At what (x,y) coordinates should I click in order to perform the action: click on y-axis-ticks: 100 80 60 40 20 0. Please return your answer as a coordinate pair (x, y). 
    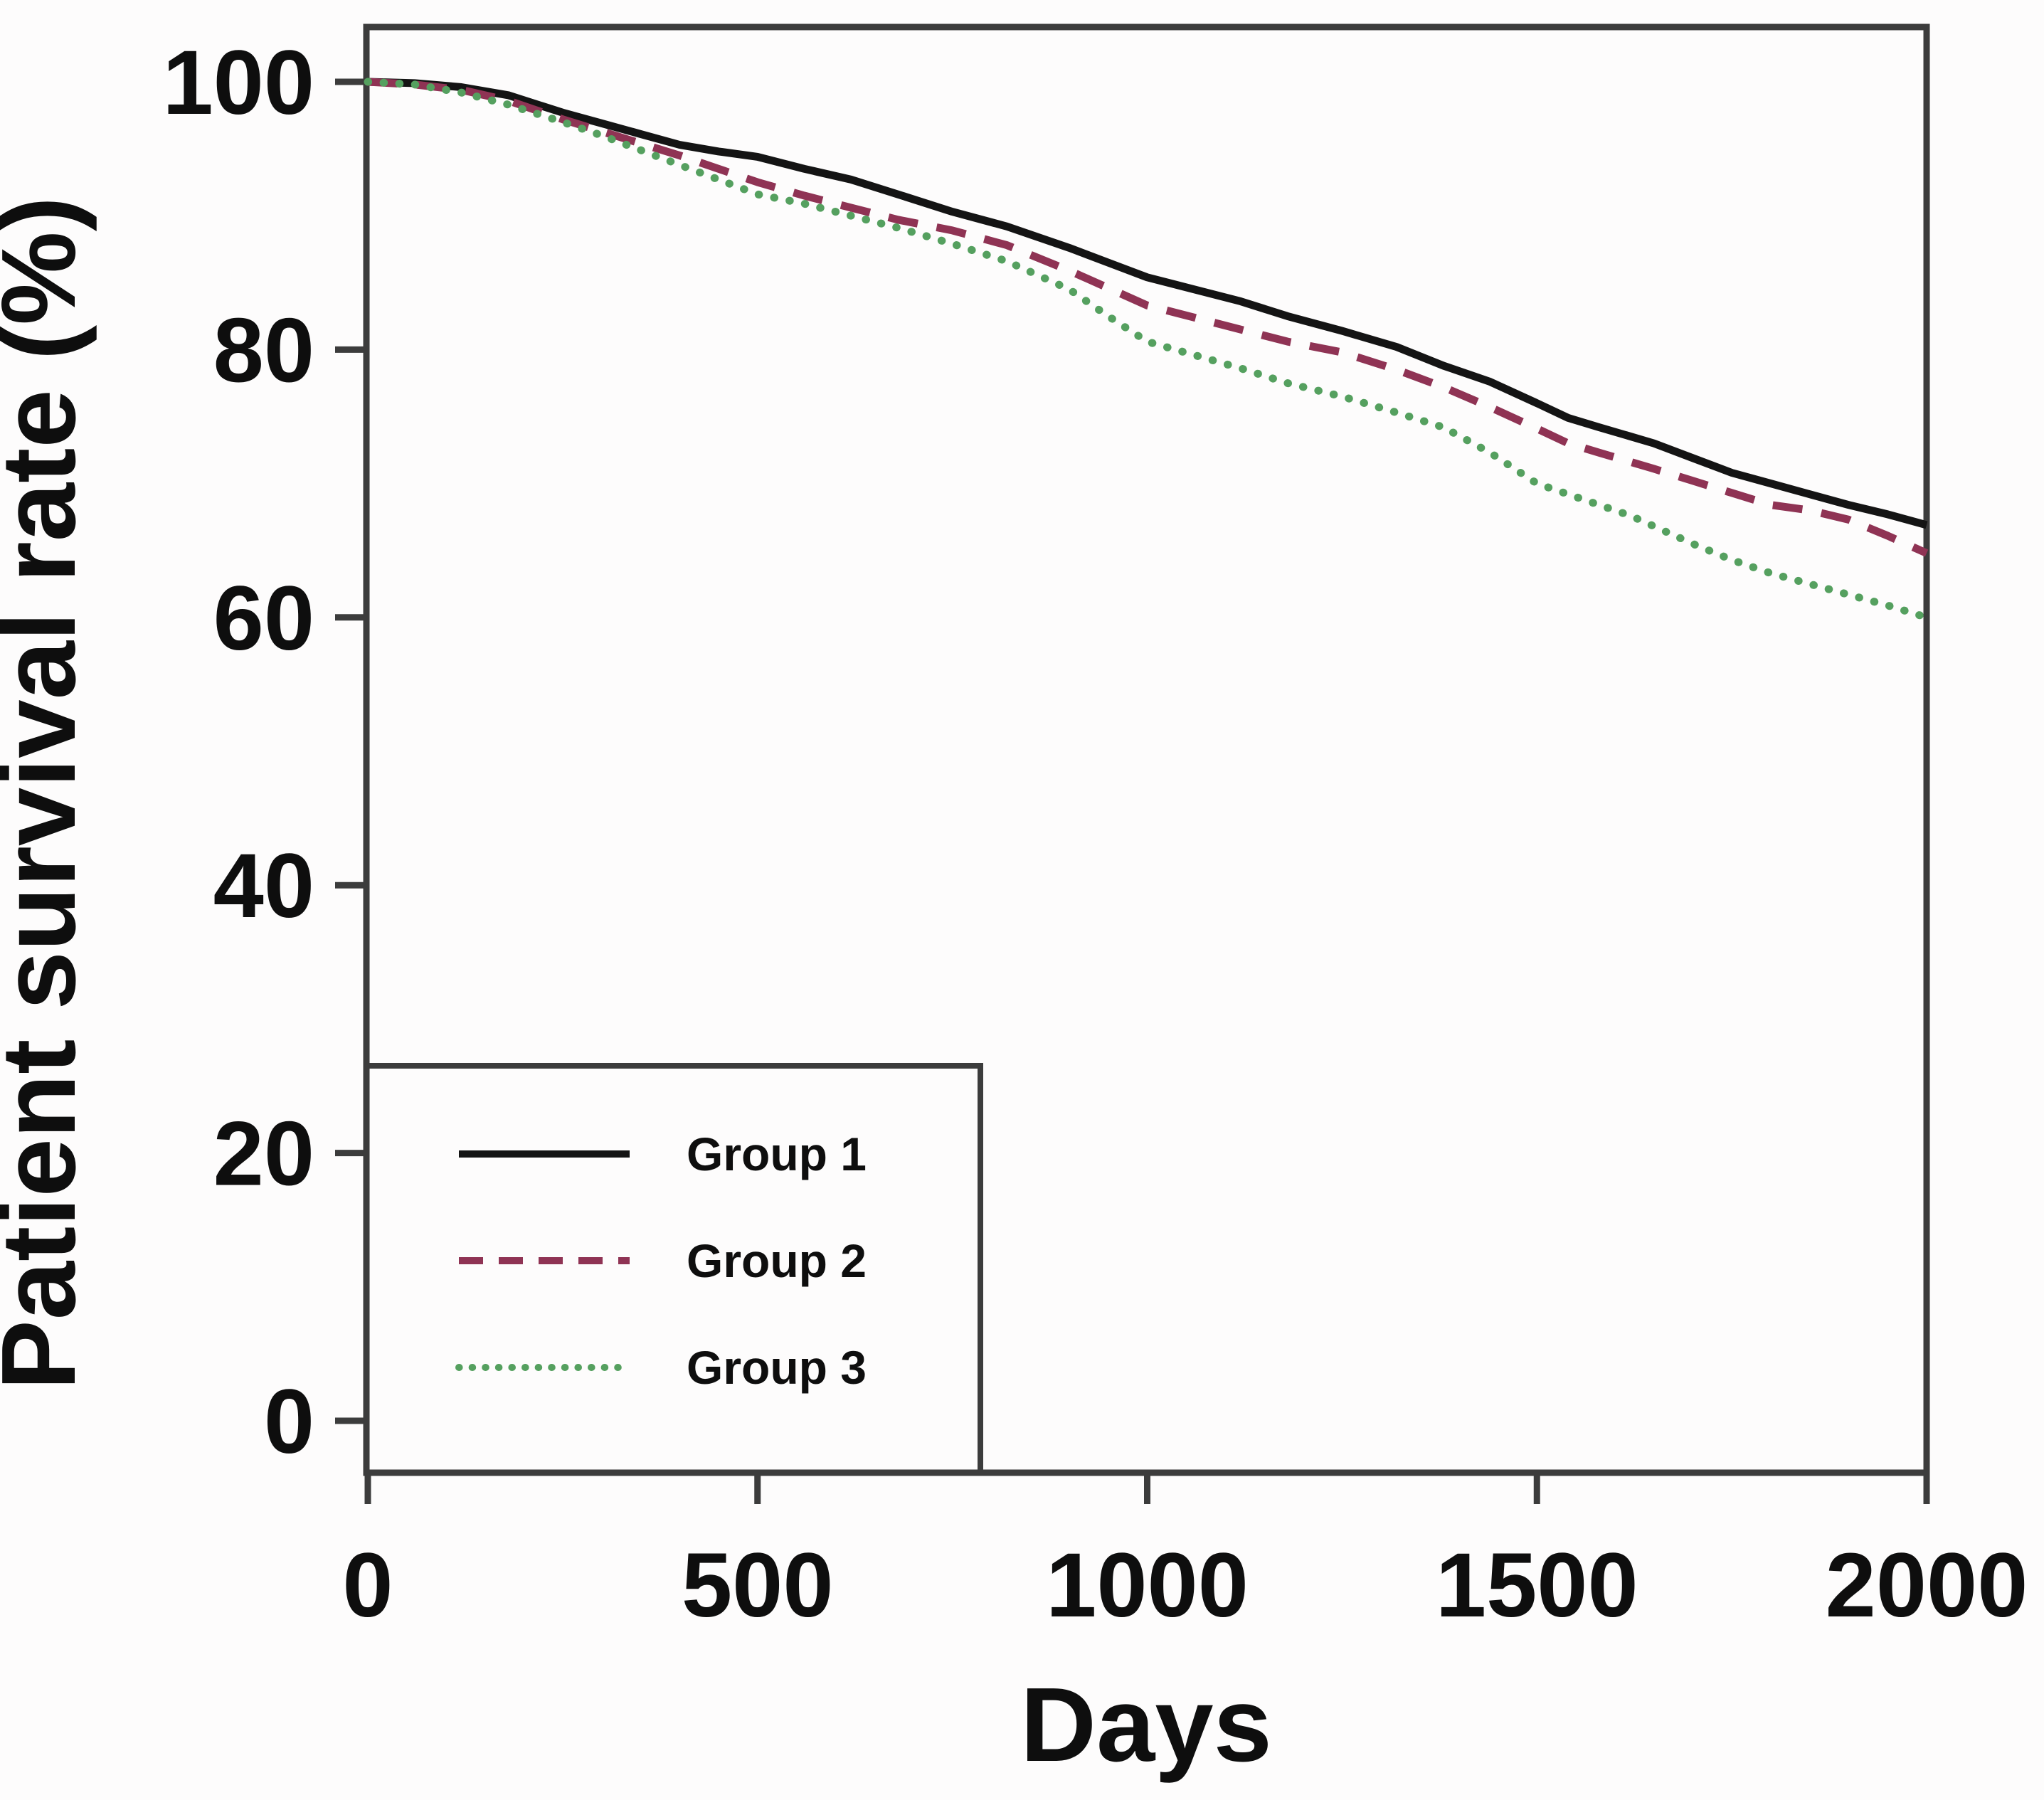
    Looking at the image, I should click on (264, 752).